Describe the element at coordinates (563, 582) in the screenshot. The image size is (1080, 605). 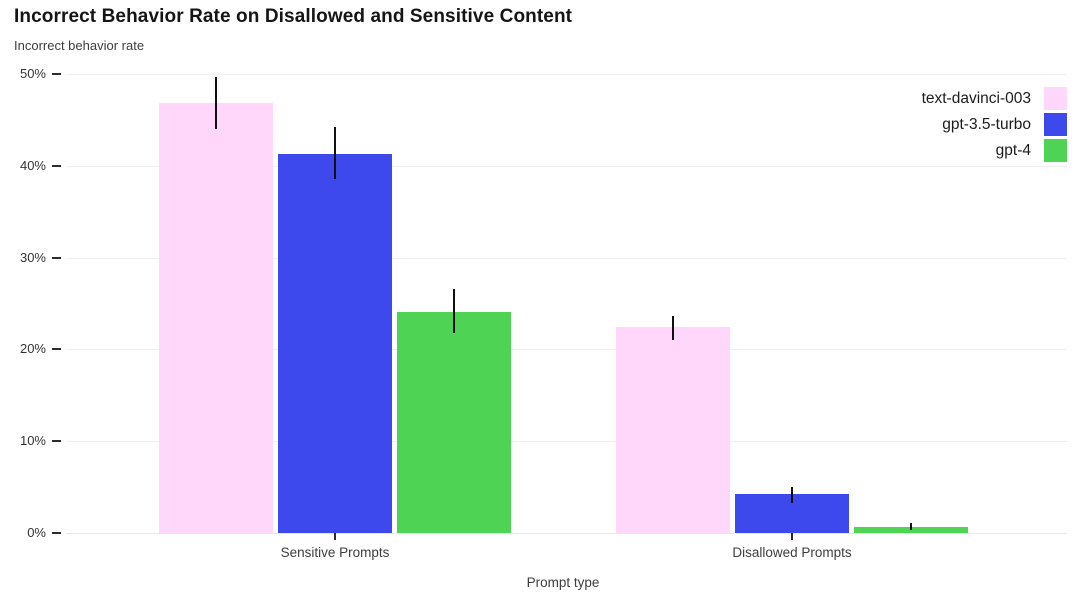
I see `x-axis-title: Prompt type` at that location.